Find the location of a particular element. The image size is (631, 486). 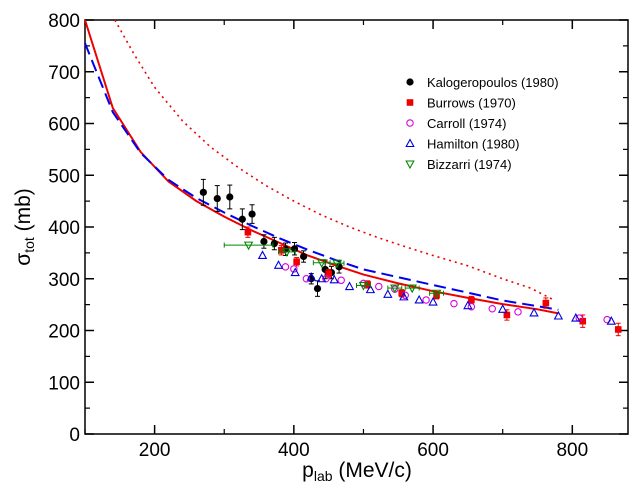

x-tick-label: 600 is located at coordinates (433, 450).